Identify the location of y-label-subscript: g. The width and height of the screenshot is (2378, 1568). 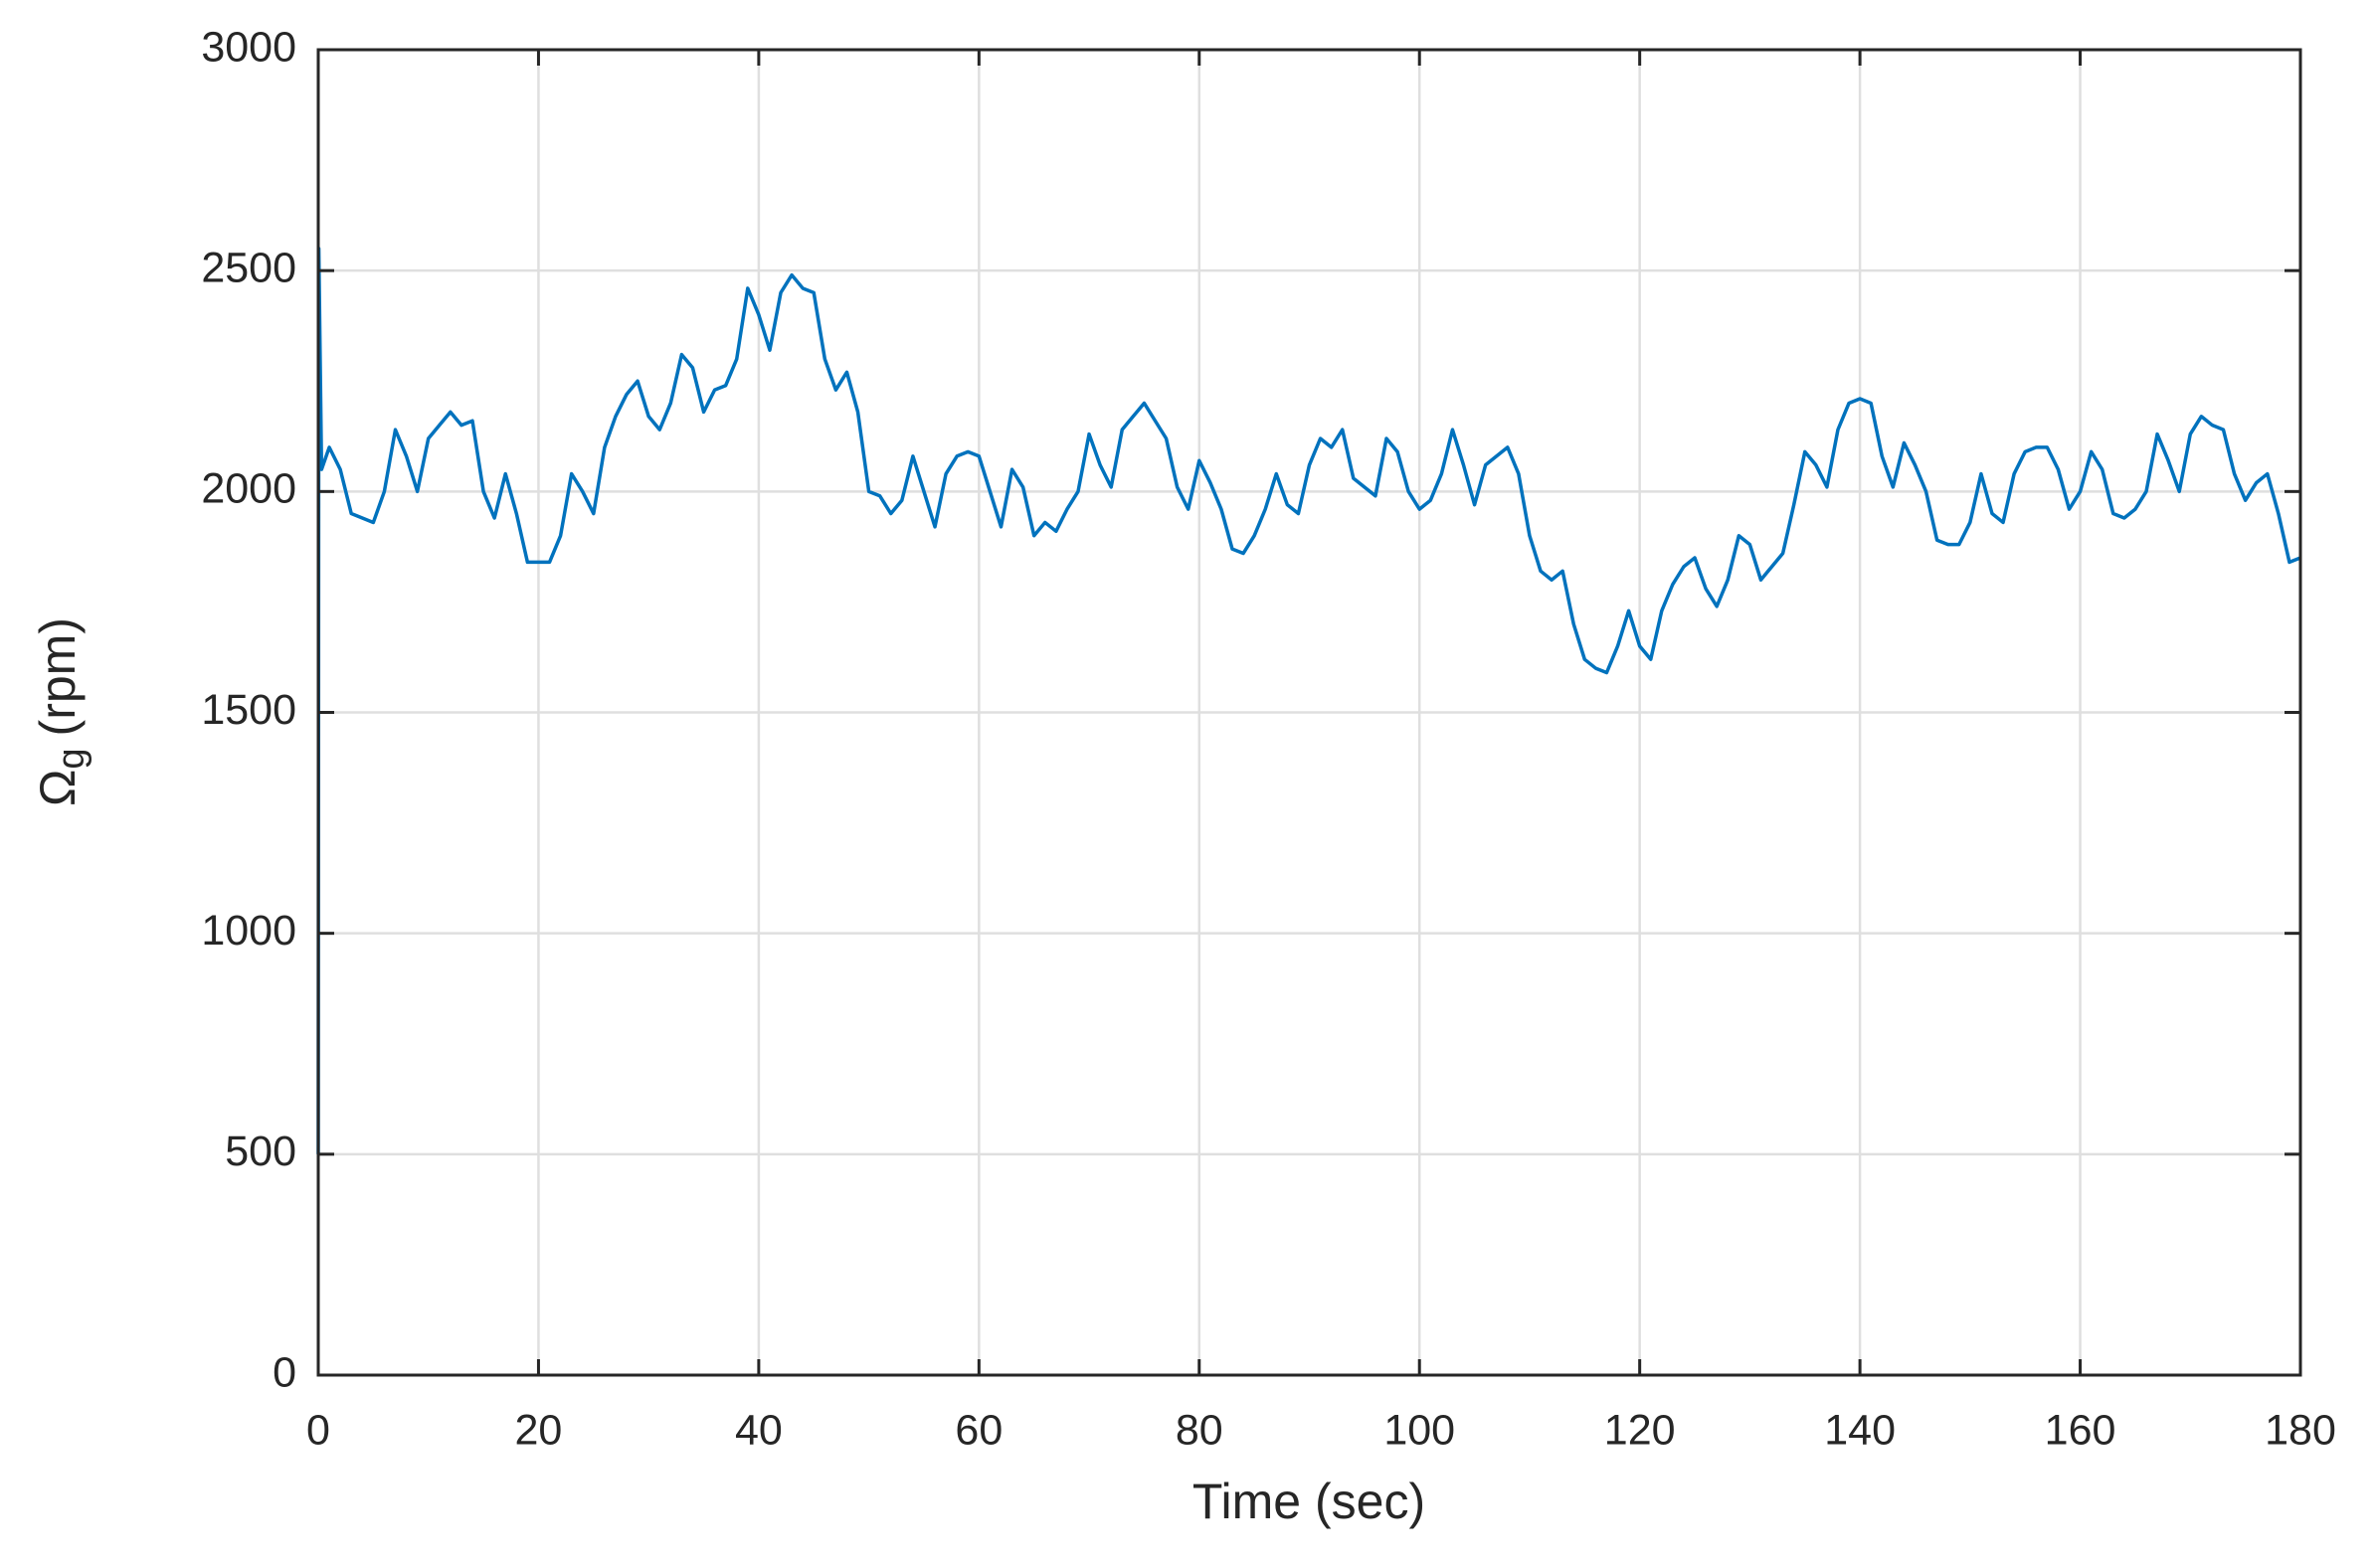
(71, 758).